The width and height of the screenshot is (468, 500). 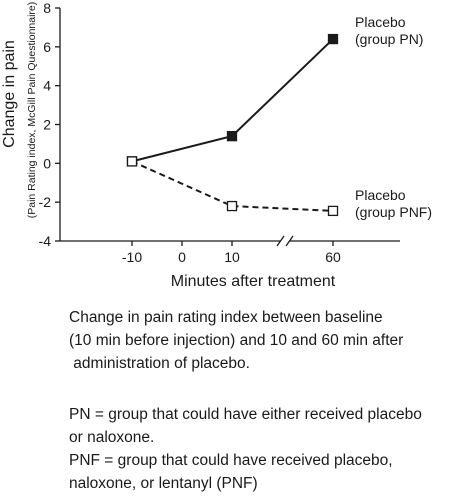 What do you see at coordinates (47, 8) in the screenshot?
I see `y-tick-label: 8` at bounding box center [47, 8].